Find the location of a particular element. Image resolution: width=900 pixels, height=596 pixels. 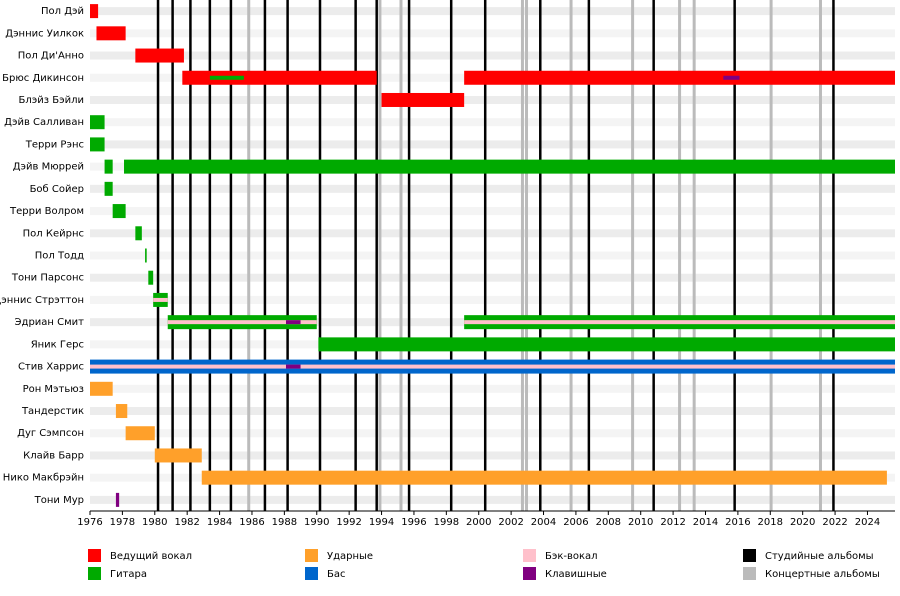

member-label: Пол Тодд is located at coordinates (59, 256).